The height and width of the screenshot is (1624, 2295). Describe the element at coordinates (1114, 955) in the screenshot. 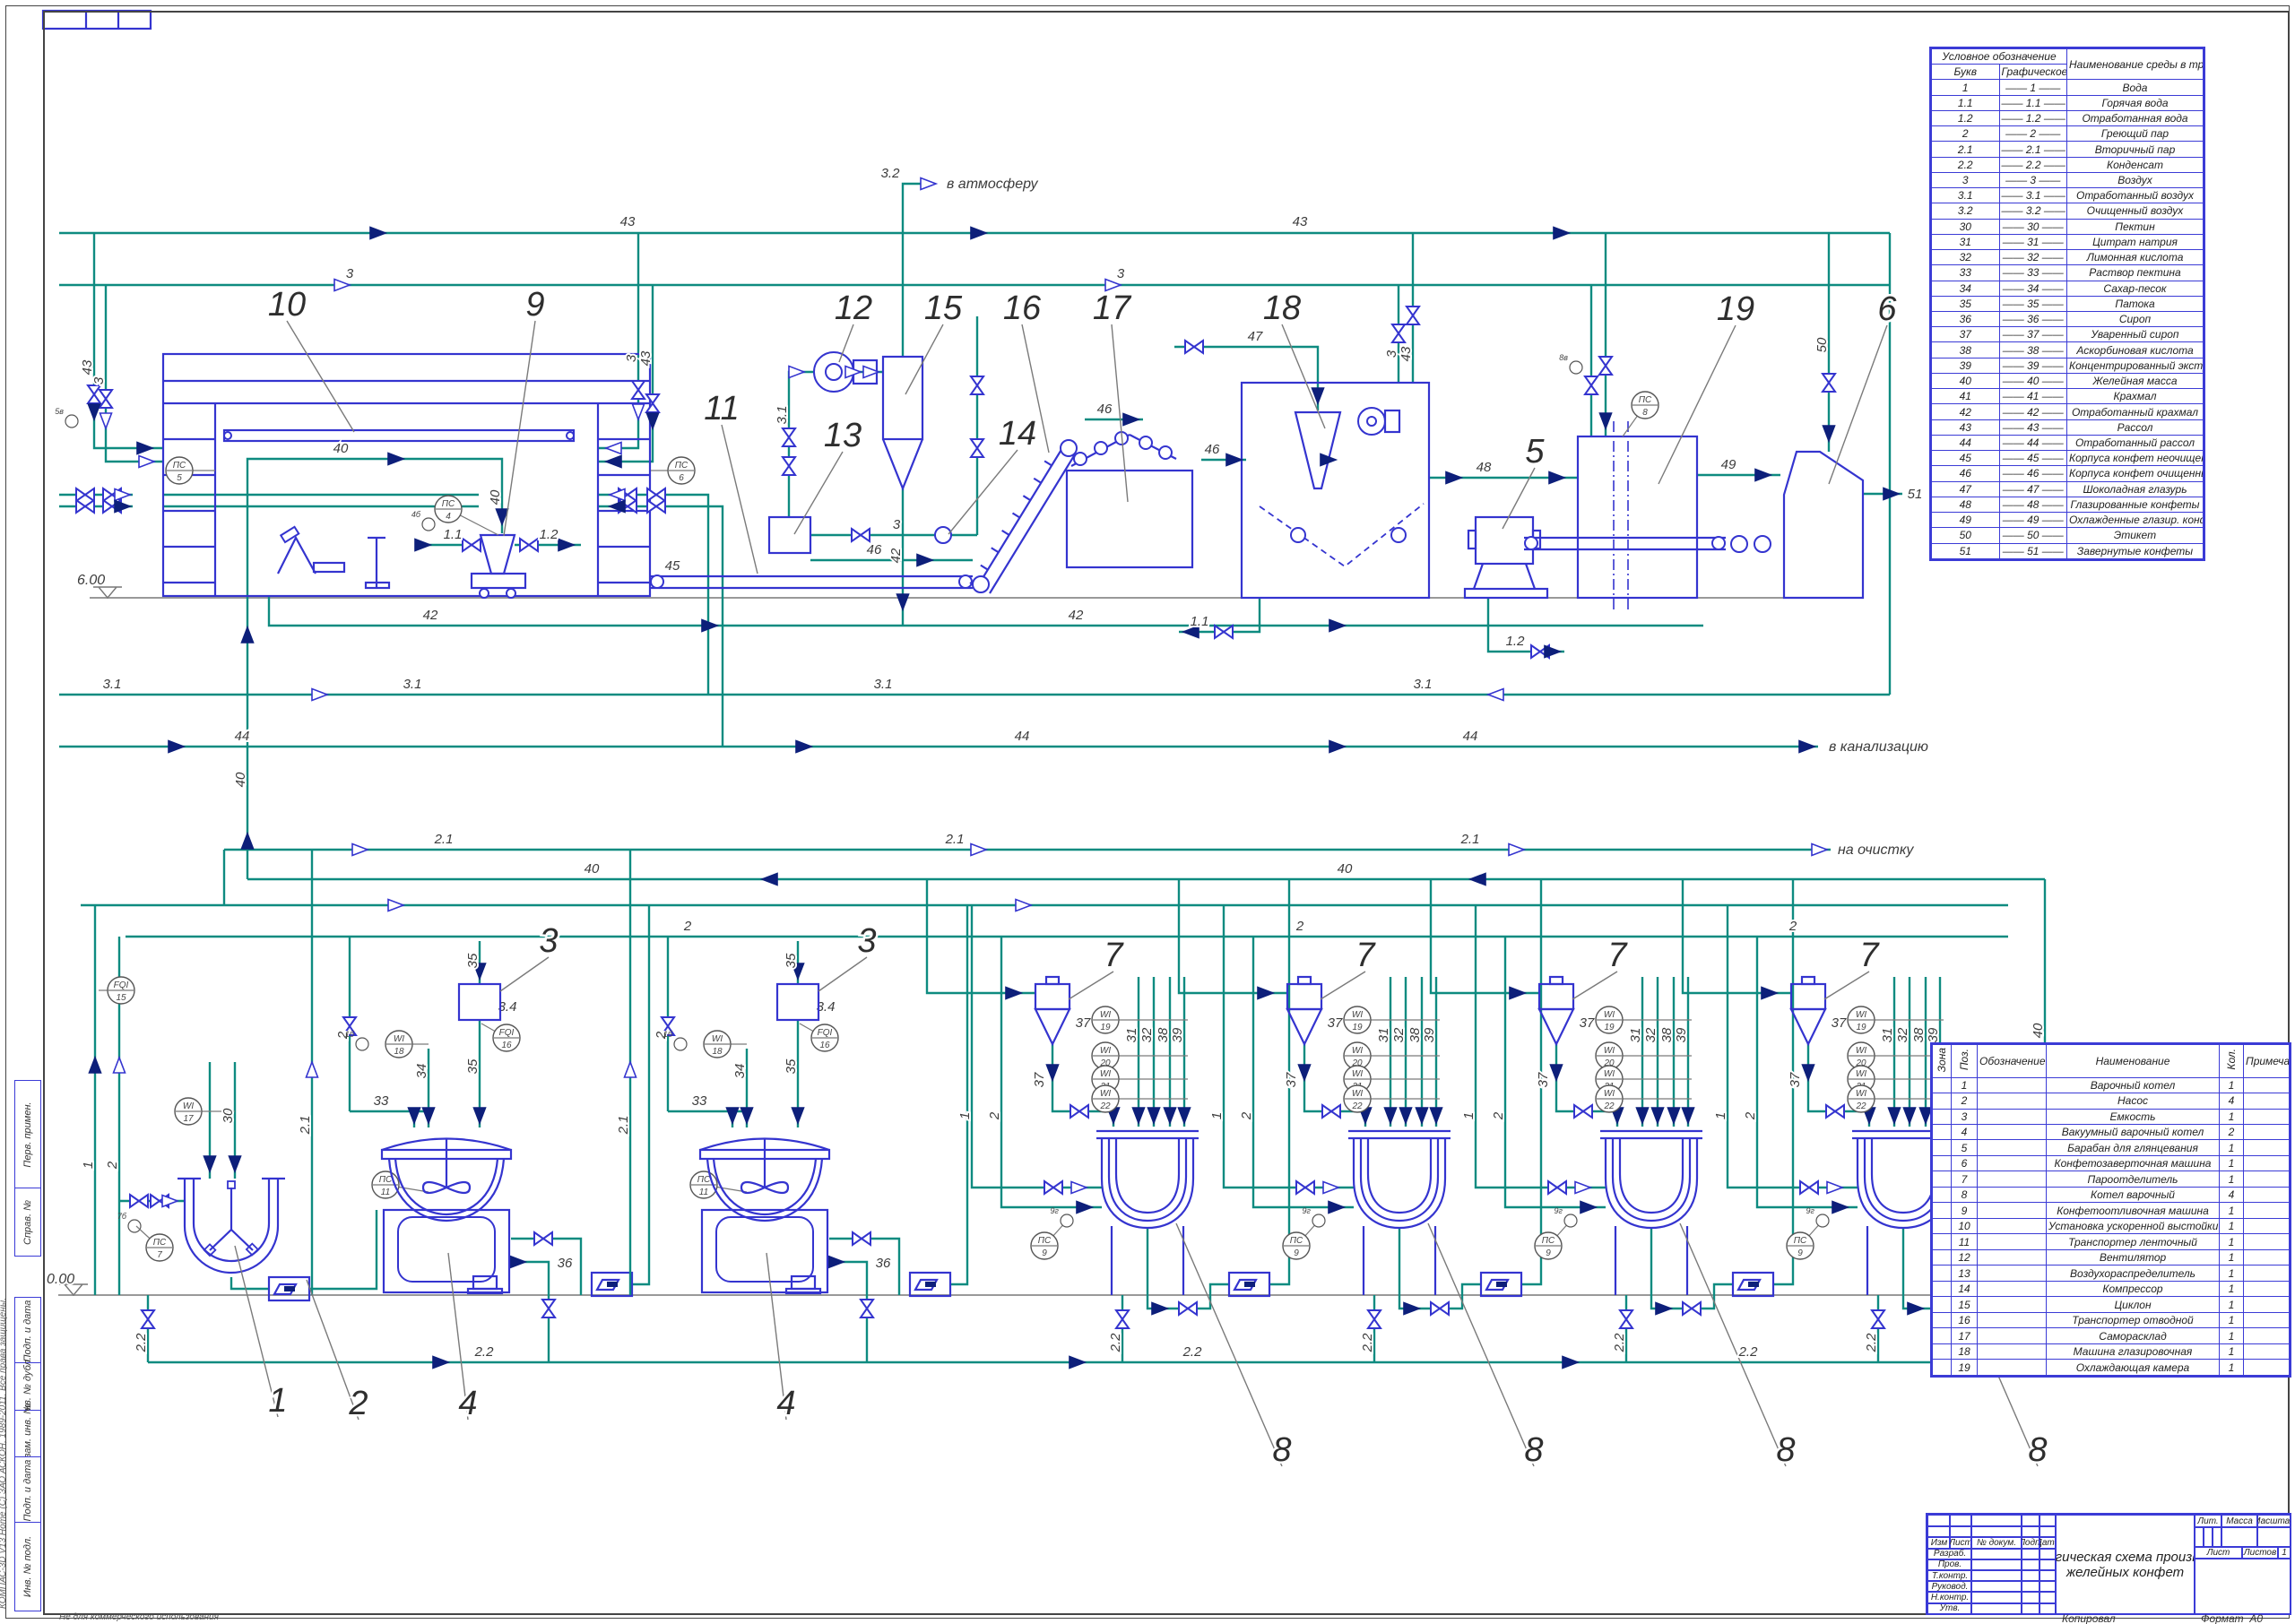

I see `callout-number: 7` at that location.